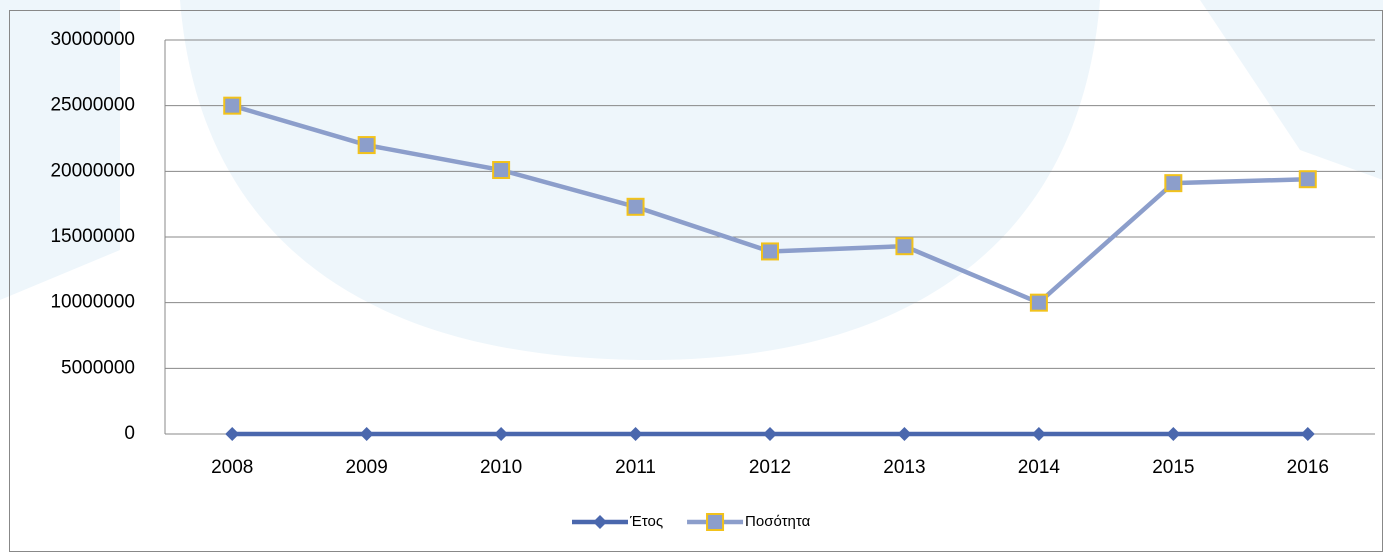 This screenshot has width=1383, height=552. What do you see at coordinates (1039, 467) in the screenshot?
I see `x-tick-label: 2014` at bounding box center [1039, 467].